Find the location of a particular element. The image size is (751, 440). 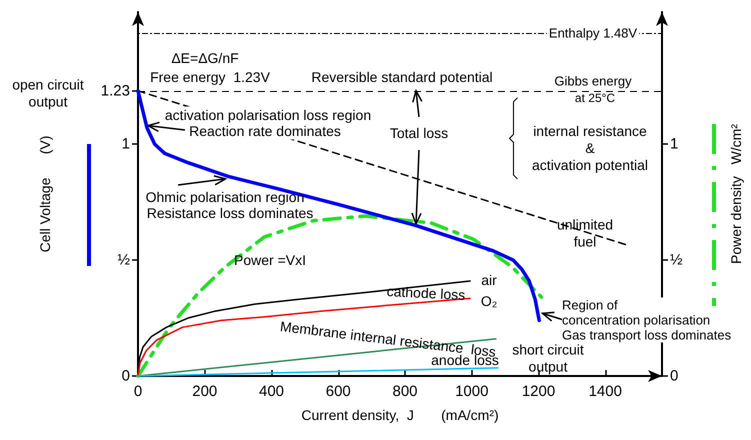

ref-line-label: Enthalpy 1.48V is located at coordinates (593, 32).